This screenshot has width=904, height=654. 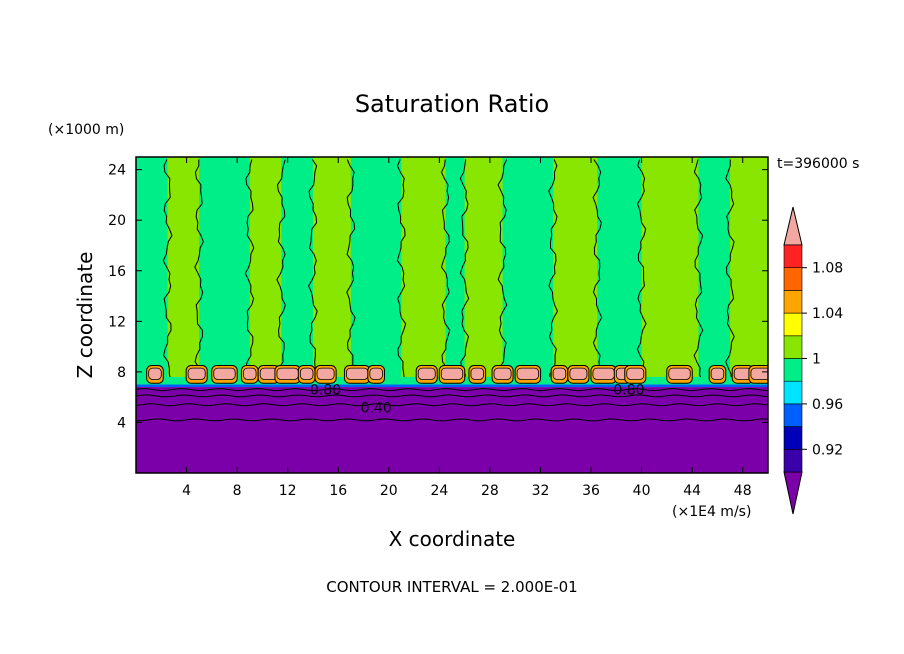 I want to click on colorbar-tick-label: 0.92, so click(x=827, y=450).